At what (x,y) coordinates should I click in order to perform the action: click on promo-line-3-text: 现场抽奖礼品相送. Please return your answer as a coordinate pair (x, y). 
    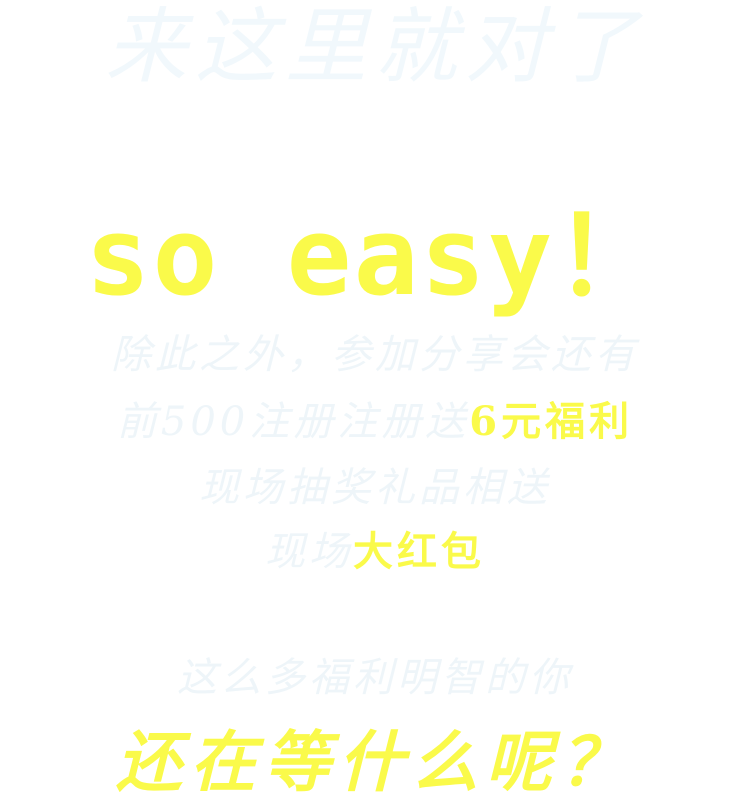
    Looking at the image, I should click on (375, 488).